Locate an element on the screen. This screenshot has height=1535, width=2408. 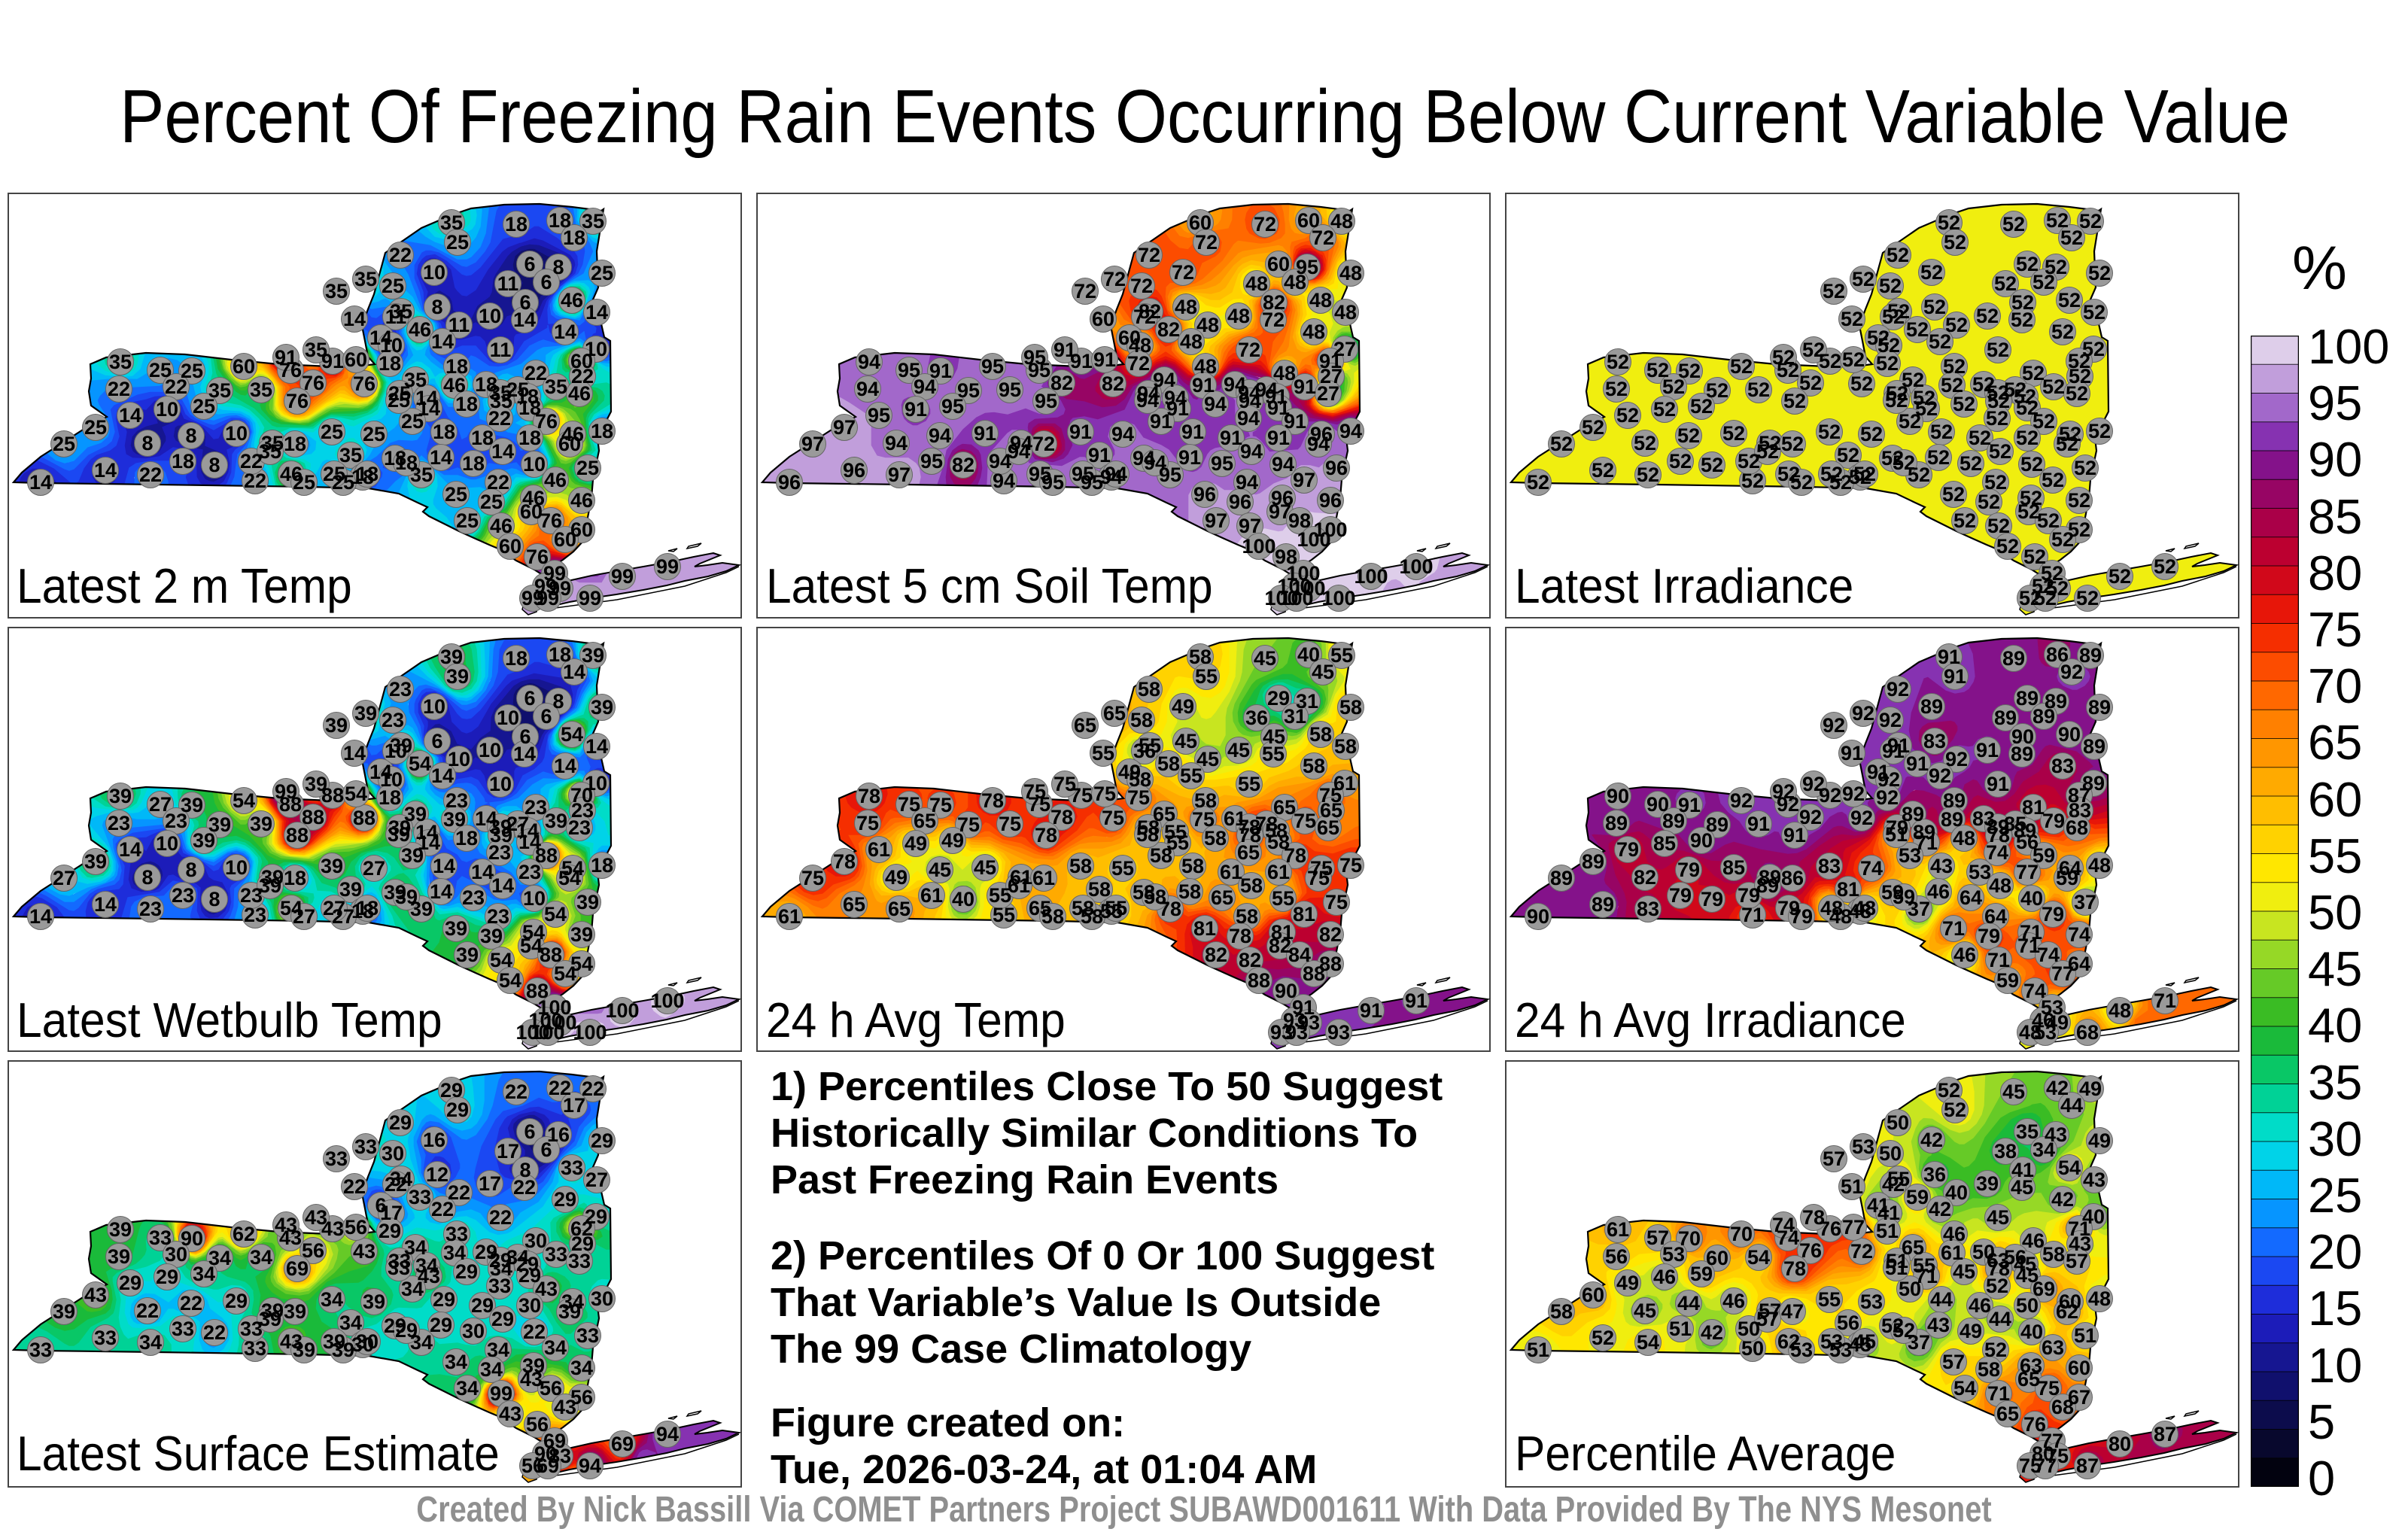
svg-text: 30 is located at coordinates (472, 1331).